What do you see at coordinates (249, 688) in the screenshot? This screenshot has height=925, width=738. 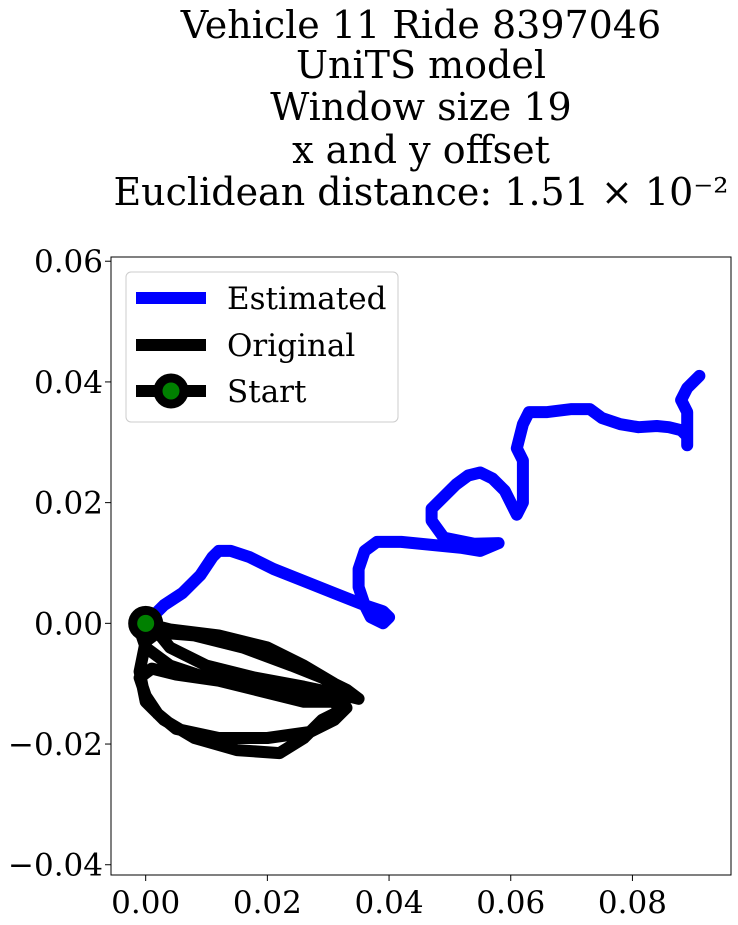 I see `series-line-original` at bounding box center [249, 688].